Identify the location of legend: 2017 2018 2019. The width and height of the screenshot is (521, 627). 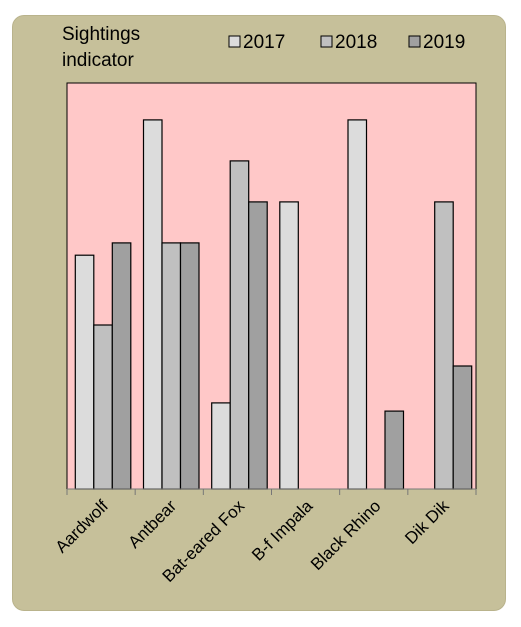
(346, 42).